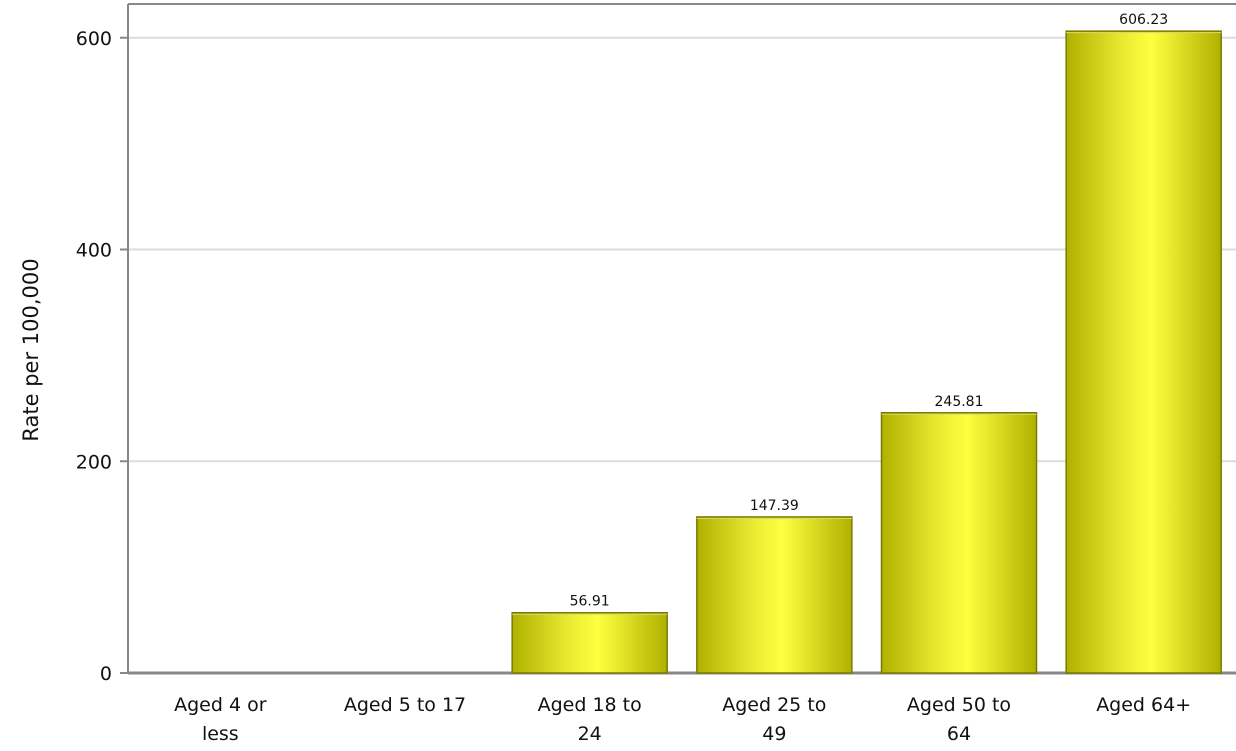  What do you see at coordinates (1143, 20) in the screenshot?
I see `data-label: 606.23` at bounding box center [1143, 20].